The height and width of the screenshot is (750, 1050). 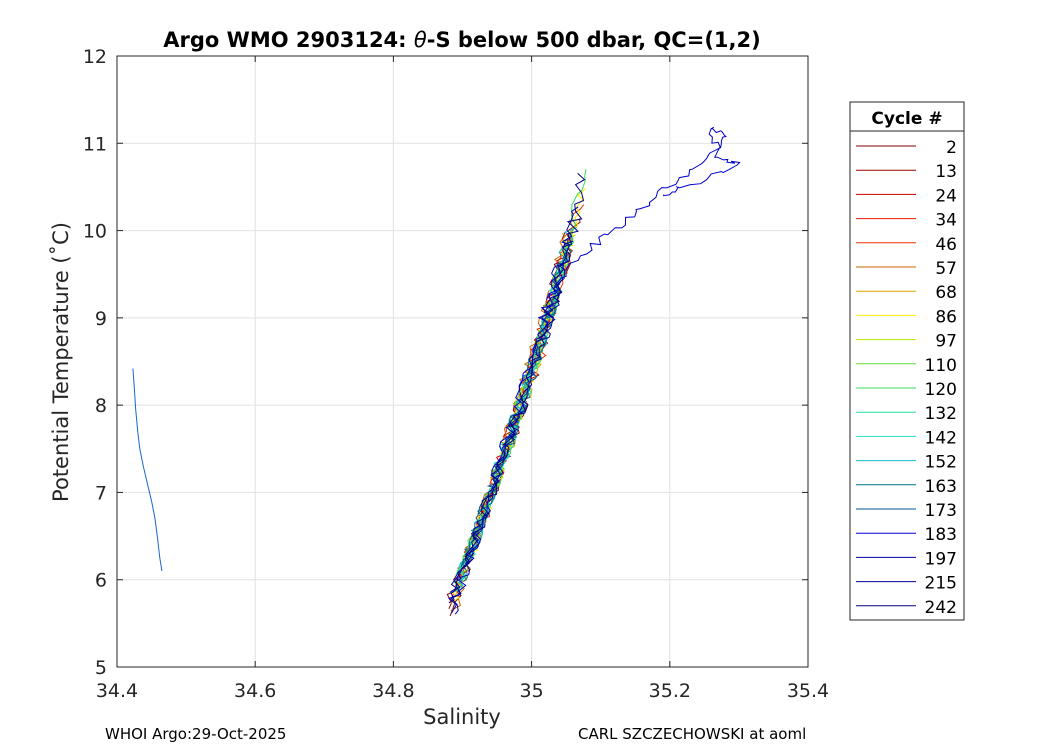 What do you see at coordinates (941, 487) in the screenshot?
I see `legend-label-163: 163` at bounding box center [941, 487].